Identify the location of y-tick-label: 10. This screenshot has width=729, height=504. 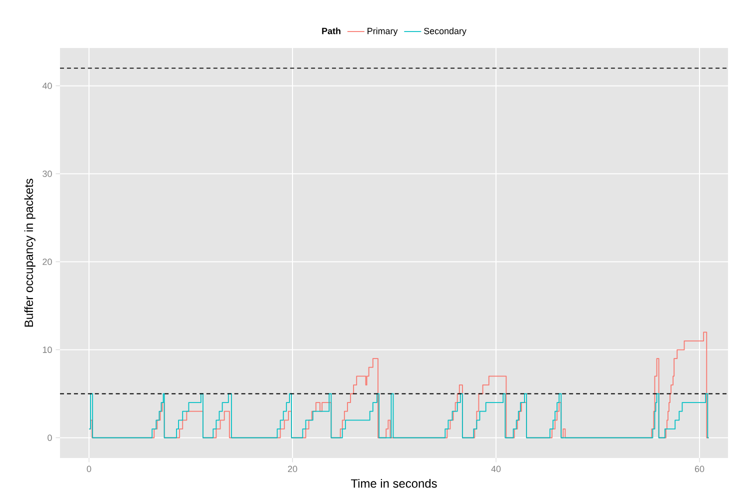
(47, 349).